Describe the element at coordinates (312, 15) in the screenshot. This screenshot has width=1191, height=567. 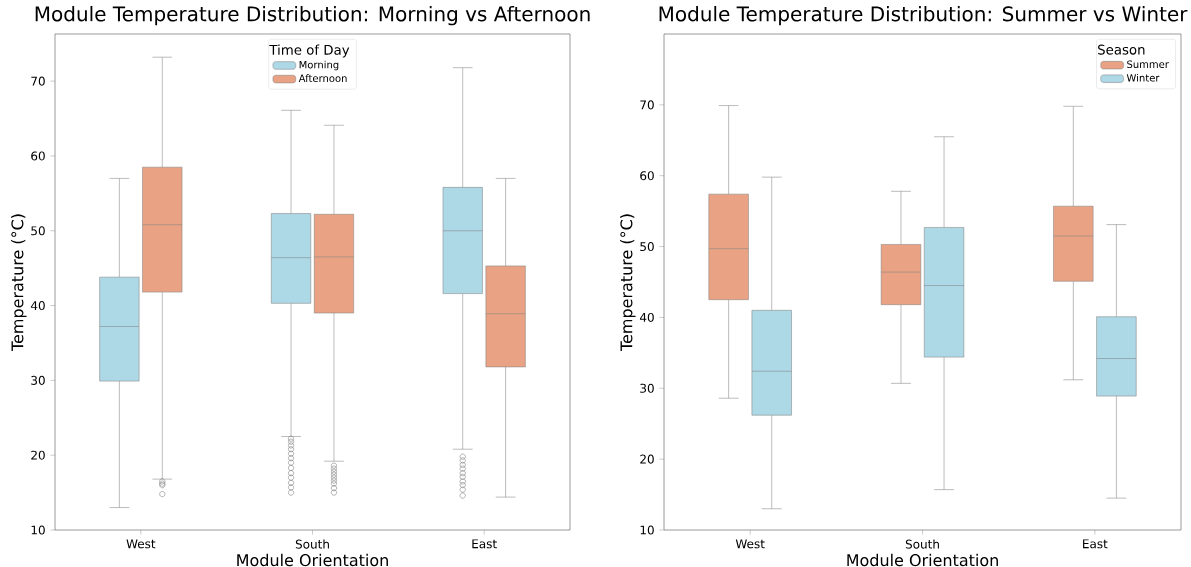
I see `chart-title: Module Temperature Distribution: Morning vs Afternoon` at that location.